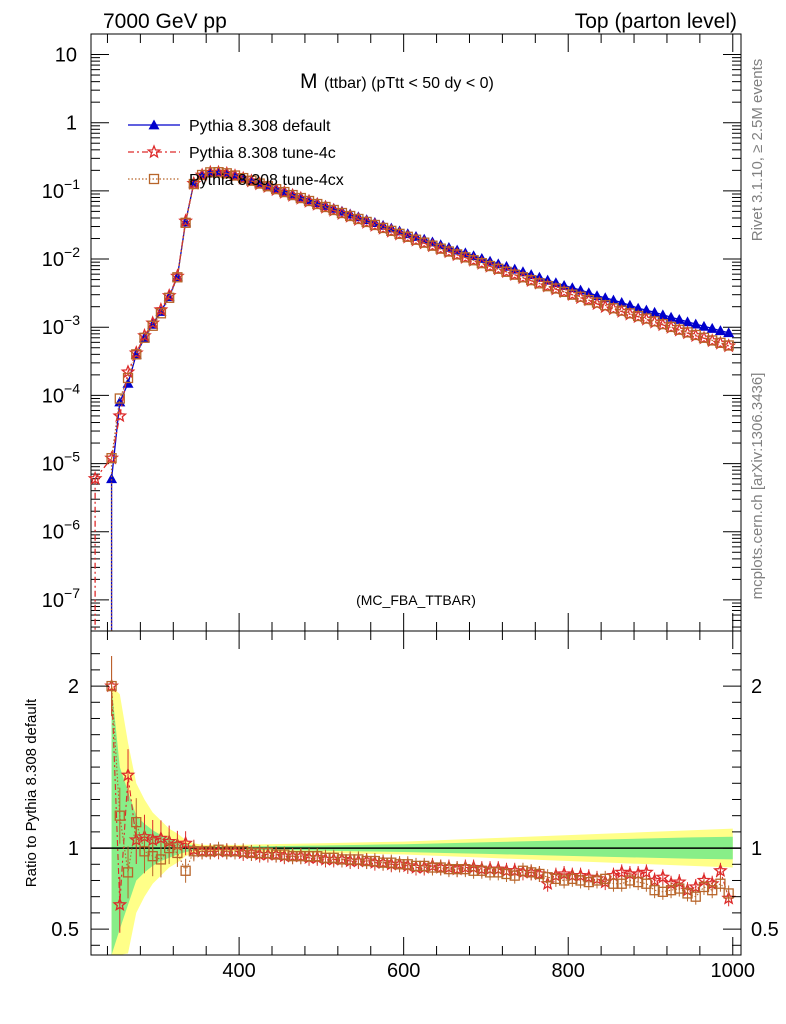  What do you see at coordinates (568, 971) in the screenshot?
I see `x-tick-label: 800` at bounding box center [568, 971].